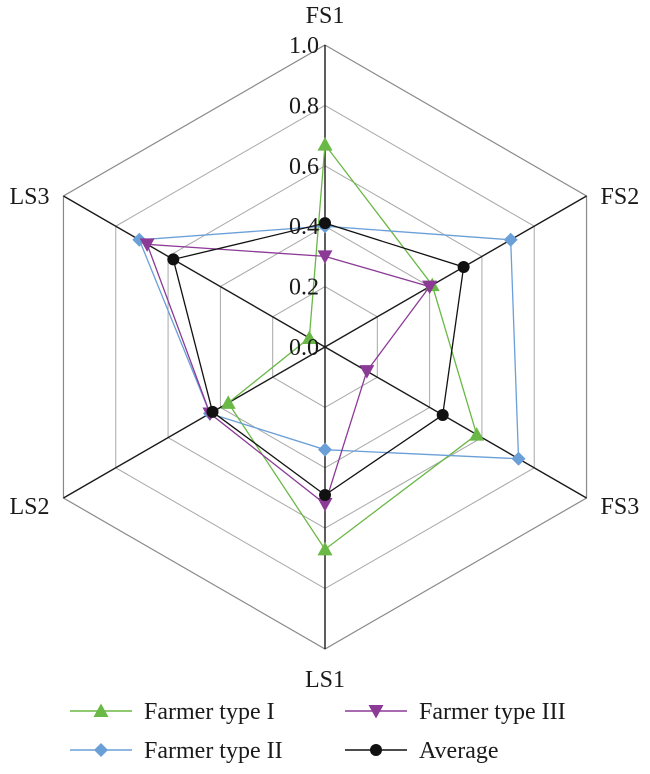  I want to click on point-average-fs1, so click(325, 223).